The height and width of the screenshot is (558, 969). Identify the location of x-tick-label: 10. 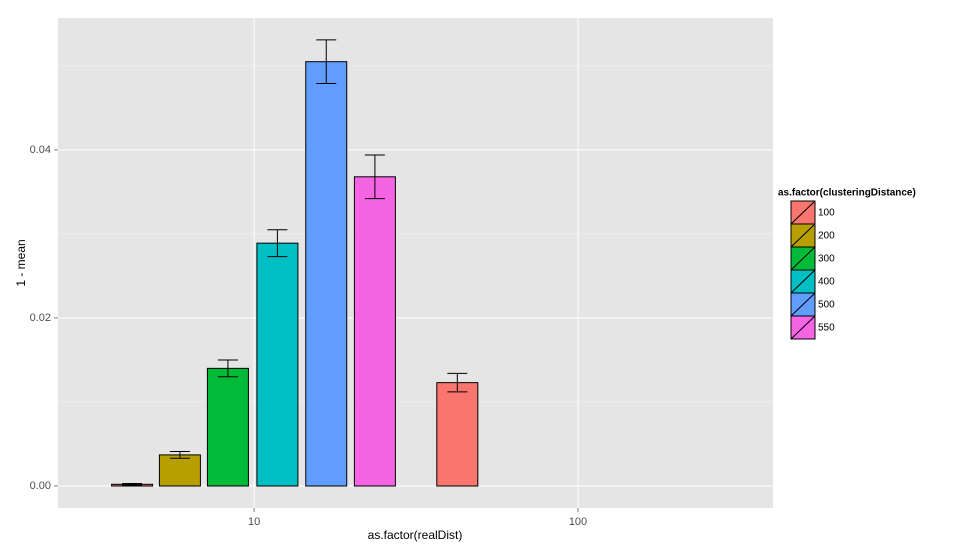
(254, 522).